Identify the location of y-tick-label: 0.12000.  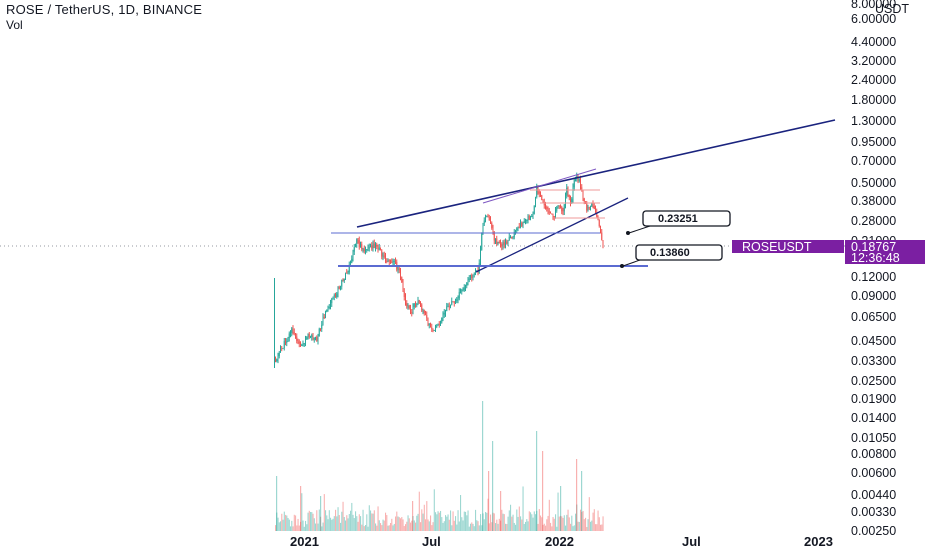
(873, 277).